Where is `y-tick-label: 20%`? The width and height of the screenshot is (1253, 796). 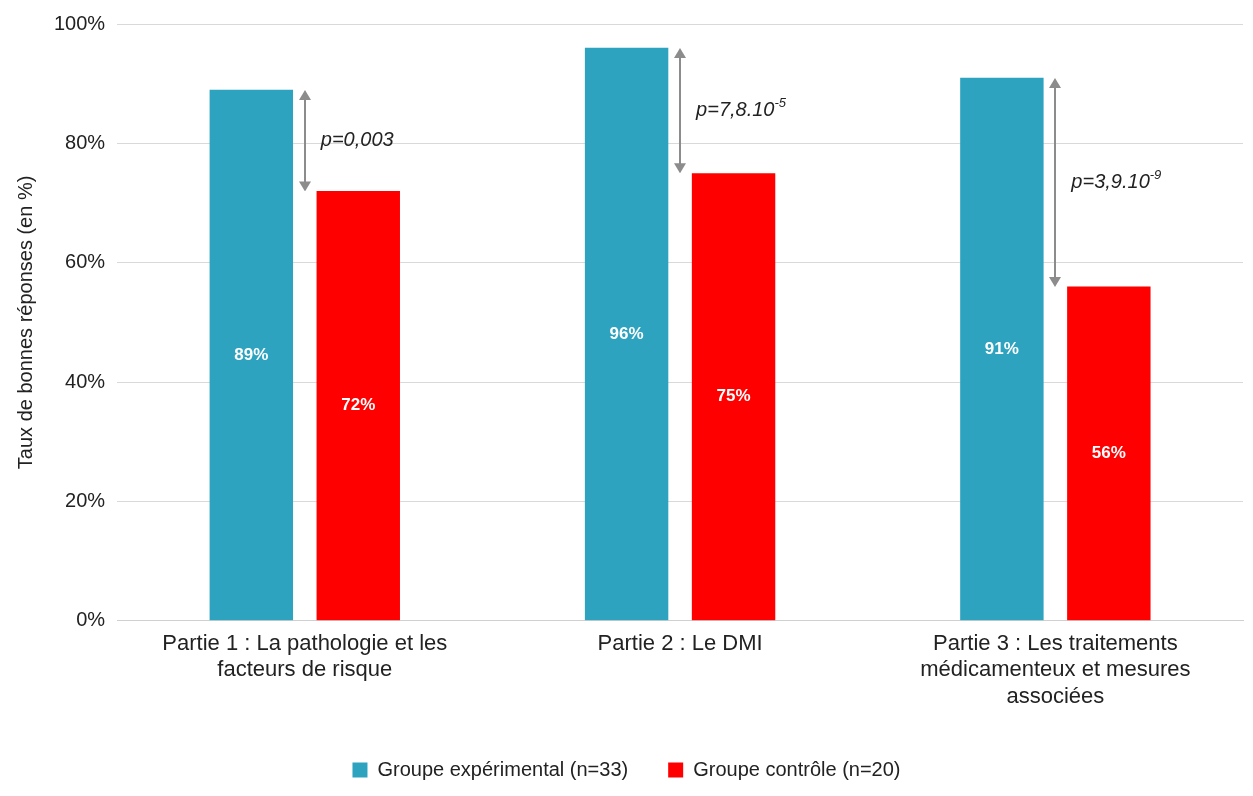 y-tick-label: 20% is located at coordinates (85, 499).